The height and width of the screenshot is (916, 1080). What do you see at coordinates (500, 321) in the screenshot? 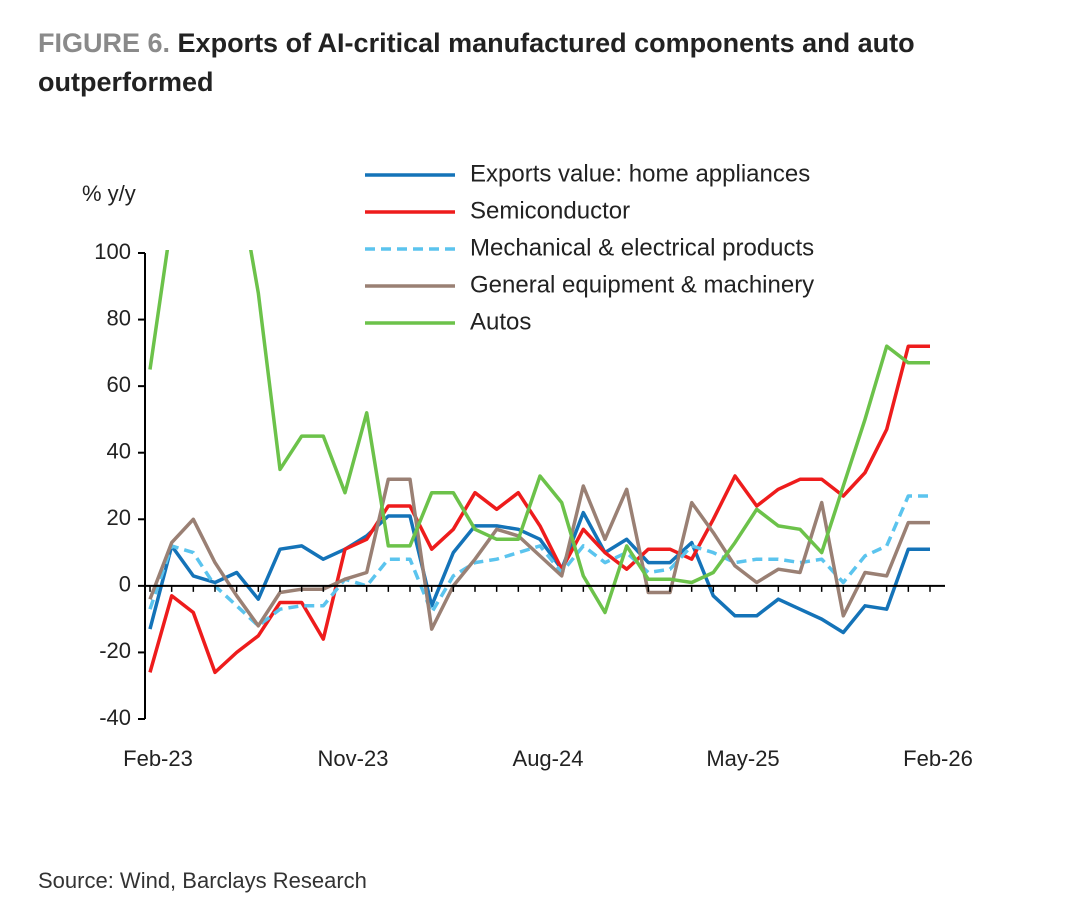
I see `legend-label: Autos` at bounding box center [500, 321].